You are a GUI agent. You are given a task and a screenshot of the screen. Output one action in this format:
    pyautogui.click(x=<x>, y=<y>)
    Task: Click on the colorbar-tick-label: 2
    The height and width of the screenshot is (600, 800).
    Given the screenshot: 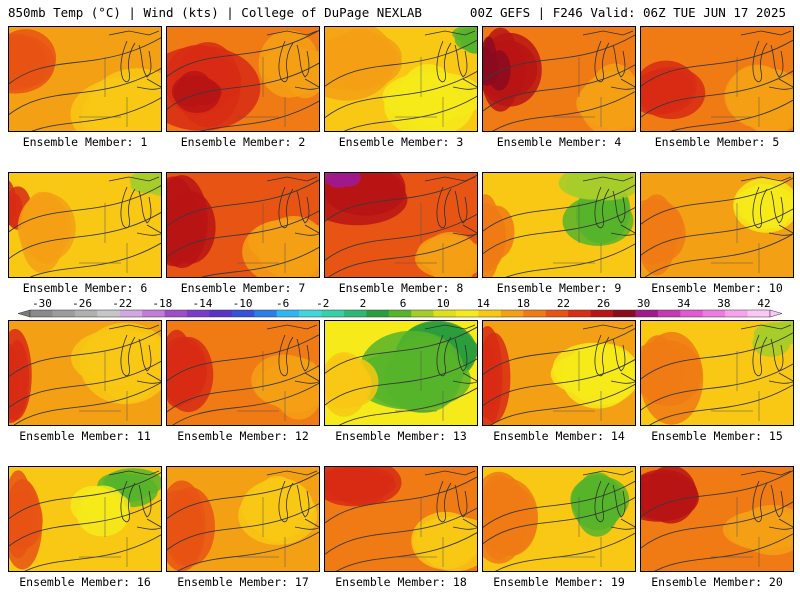 What is the action you would take?
    pyautogui.click(x=363, y=303)
    